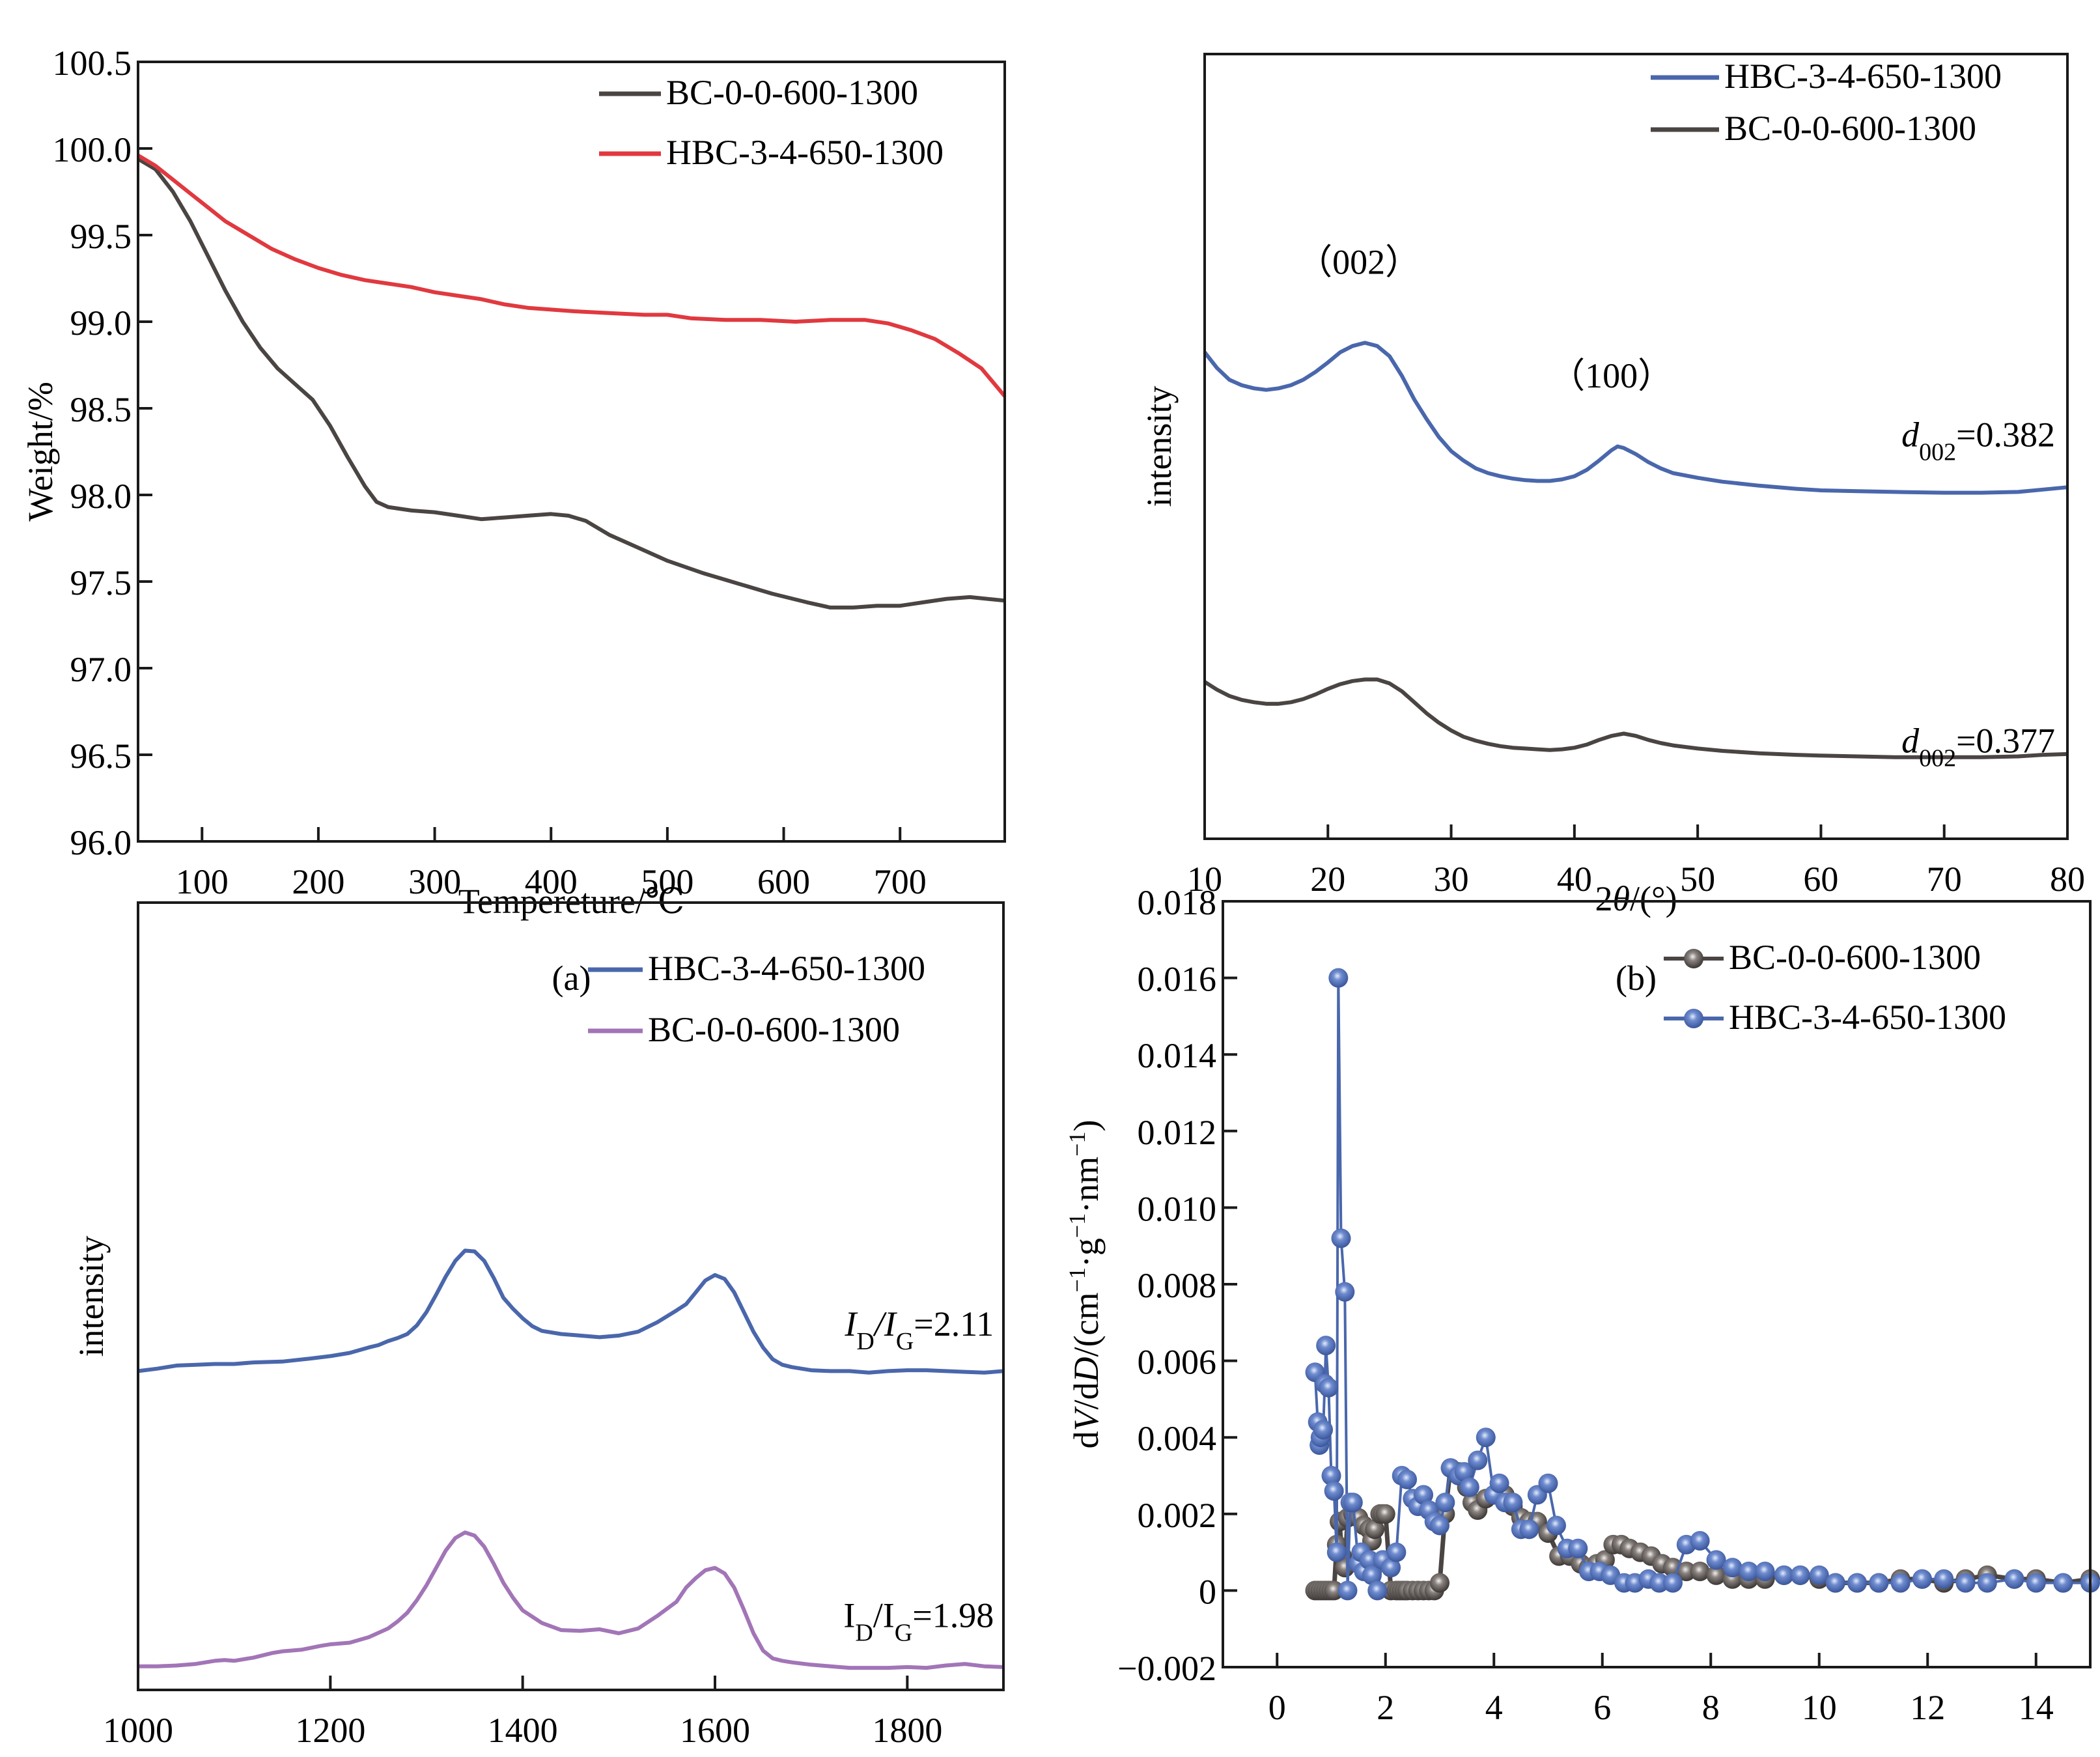  I want to click on y-tick-label: 0.012, so click(1178, 1133).